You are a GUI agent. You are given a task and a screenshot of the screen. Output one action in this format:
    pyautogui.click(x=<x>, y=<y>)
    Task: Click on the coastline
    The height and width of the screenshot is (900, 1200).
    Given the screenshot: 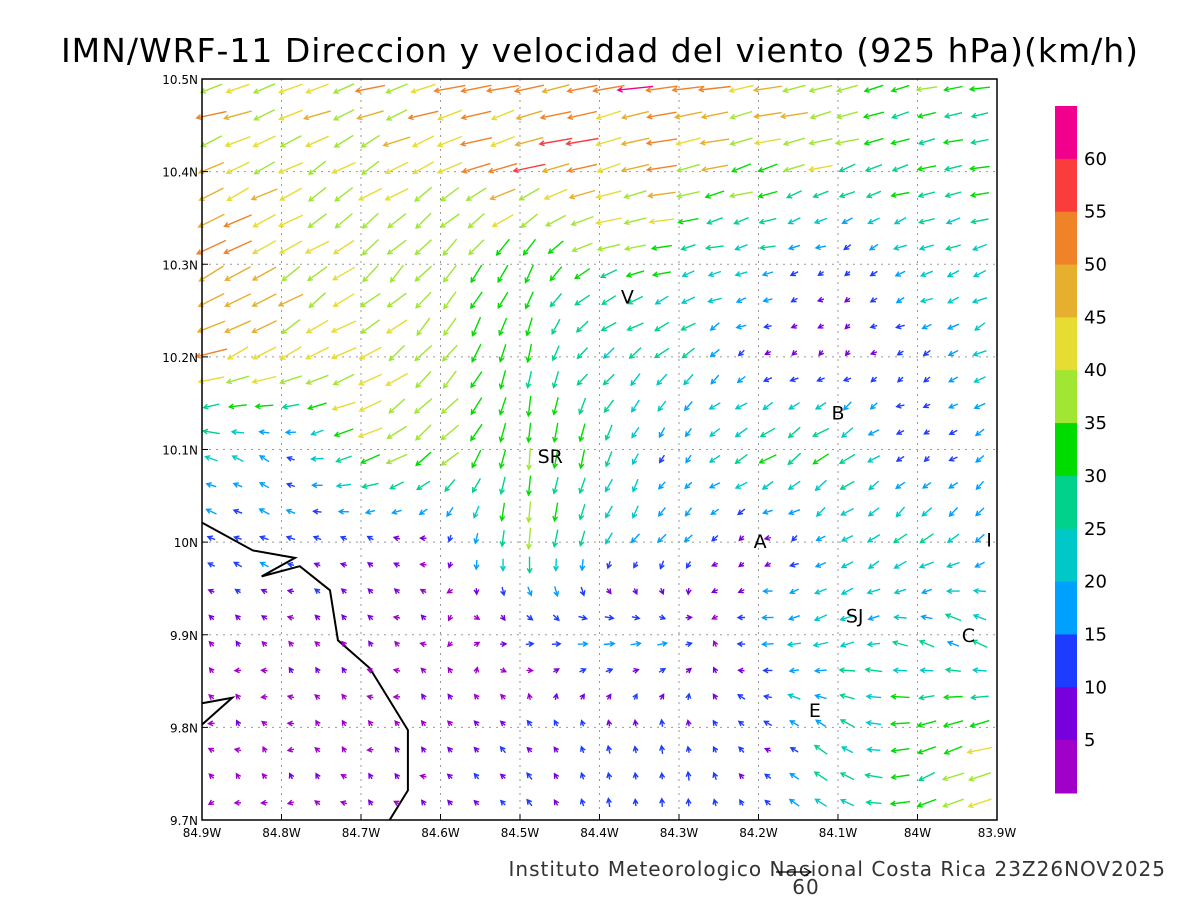 What is the action you would take?
    pyautogui.click(x=305, y=671)
    